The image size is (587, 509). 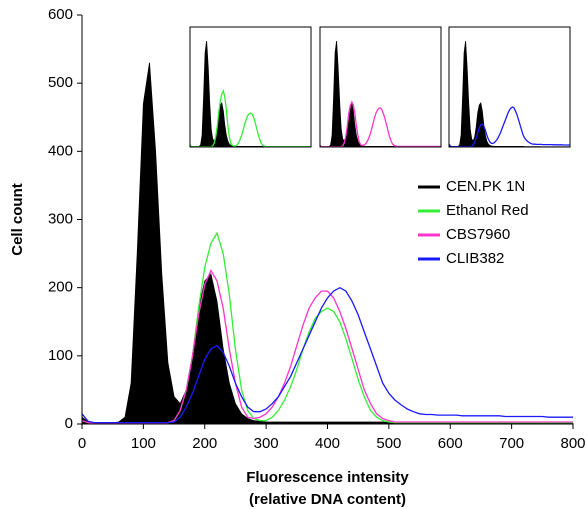 What do you see at coordinates (450, 443) in the screenshot?
I see `x-tick-label: 600` at bounding box center [450, 443].